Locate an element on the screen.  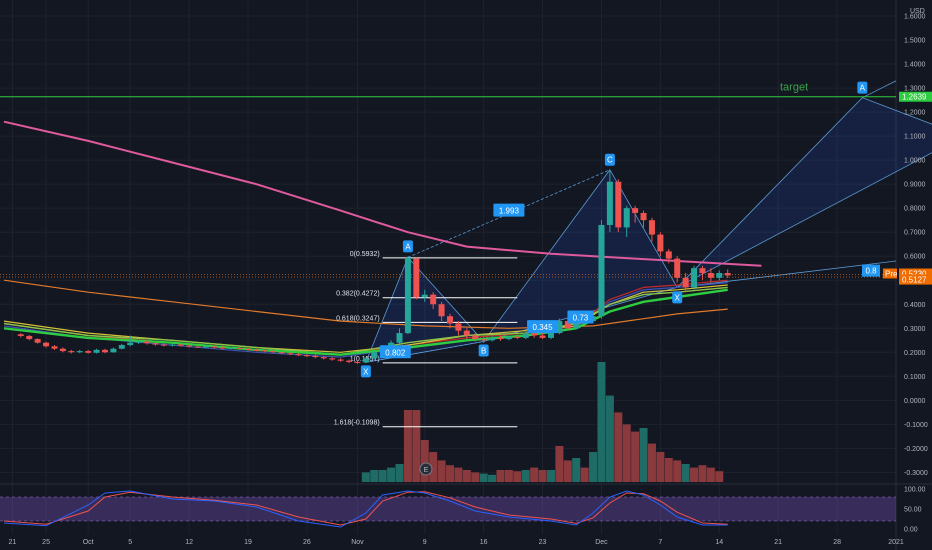
price-tick-label: -0.3000 is located at coordinates (916, 473).